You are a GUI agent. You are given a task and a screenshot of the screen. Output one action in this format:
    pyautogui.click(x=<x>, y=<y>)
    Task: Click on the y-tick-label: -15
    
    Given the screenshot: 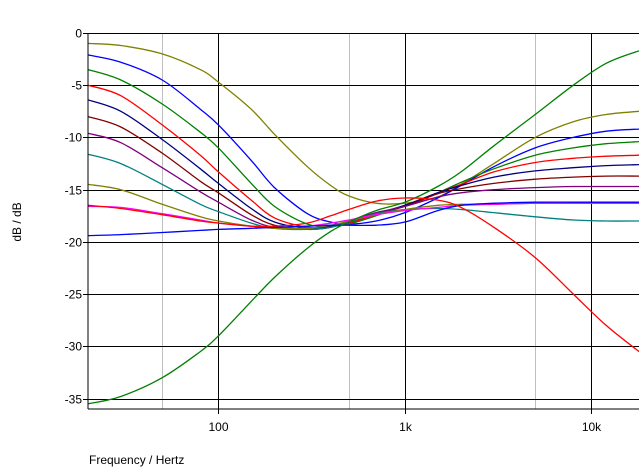 What is the action you would take?
    pyautogui.click(x=74, y=191)
    